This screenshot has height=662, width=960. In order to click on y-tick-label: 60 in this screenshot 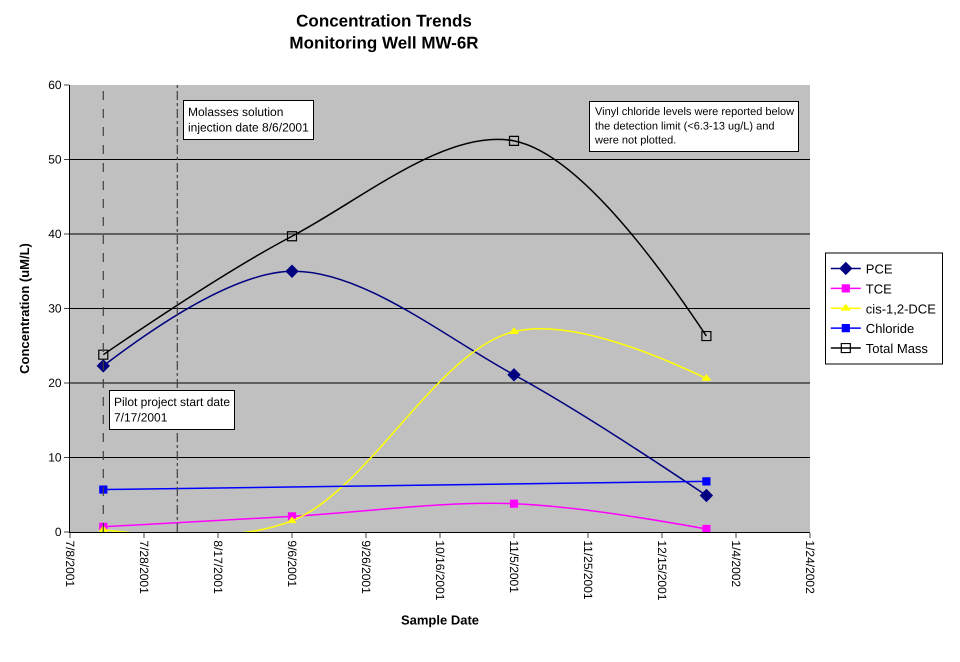, I will do `click(55, 85)`.